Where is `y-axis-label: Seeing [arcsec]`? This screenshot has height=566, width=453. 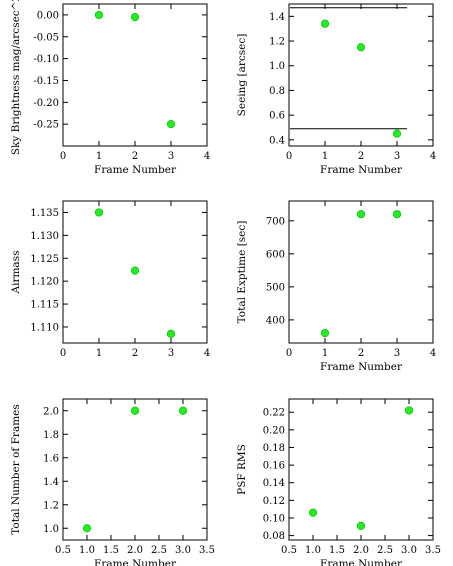
y-axis-label: Seeing [arcsec] is located at coordinates (242, 75).